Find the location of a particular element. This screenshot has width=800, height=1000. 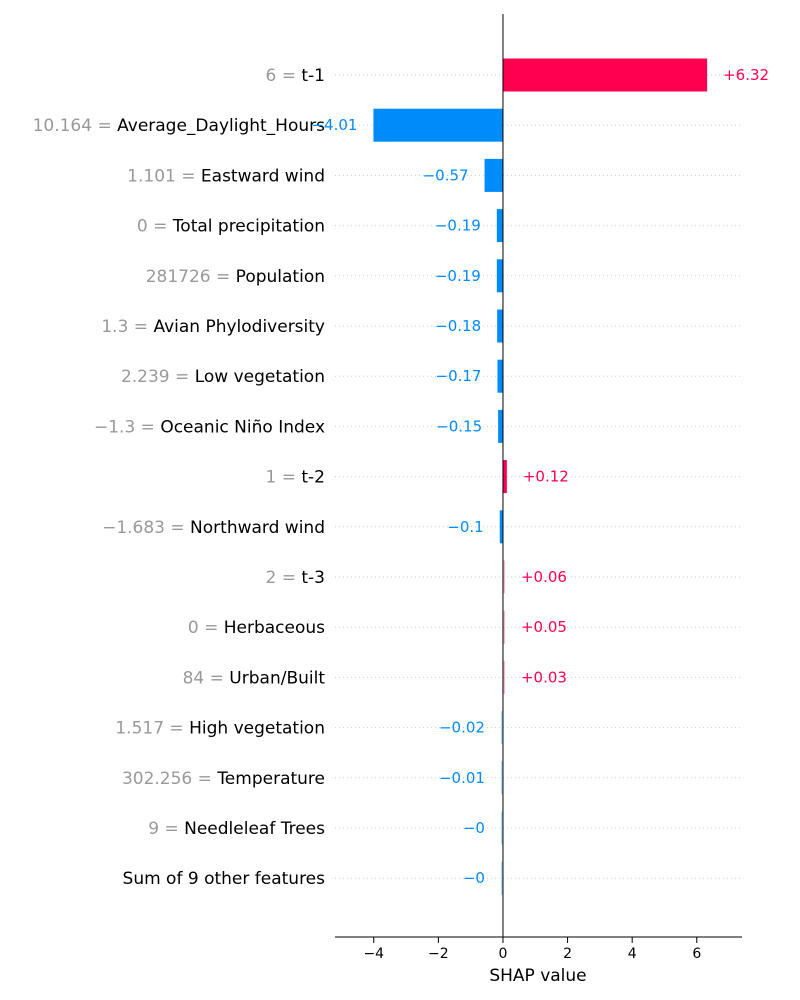

feature-label: Sum of 9 other features is located at coordinates (224, 879).